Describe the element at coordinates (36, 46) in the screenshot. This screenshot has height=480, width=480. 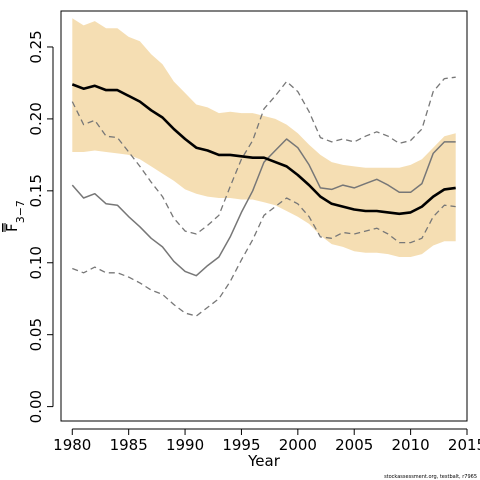
I see `y-tick-label: 0.25` at that location.